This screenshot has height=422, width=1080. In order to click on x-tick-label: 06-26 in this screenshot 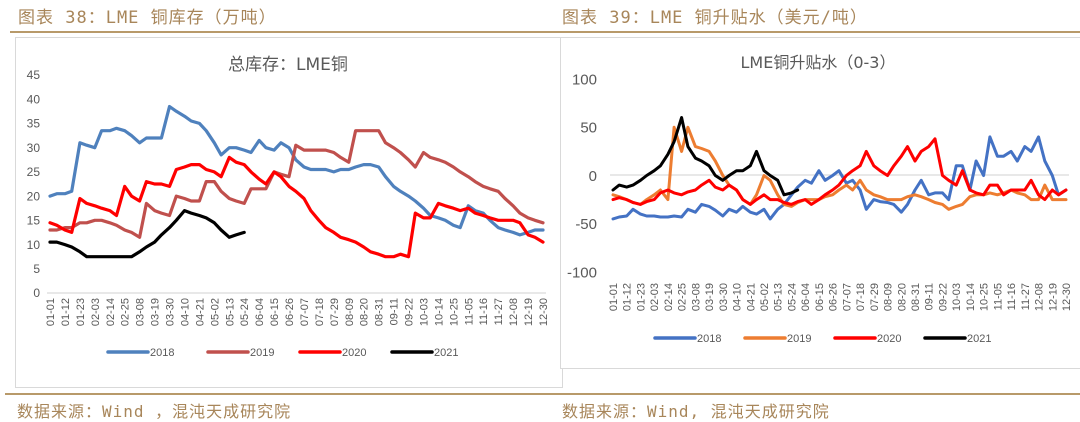, I will do `click(290, 312)`.